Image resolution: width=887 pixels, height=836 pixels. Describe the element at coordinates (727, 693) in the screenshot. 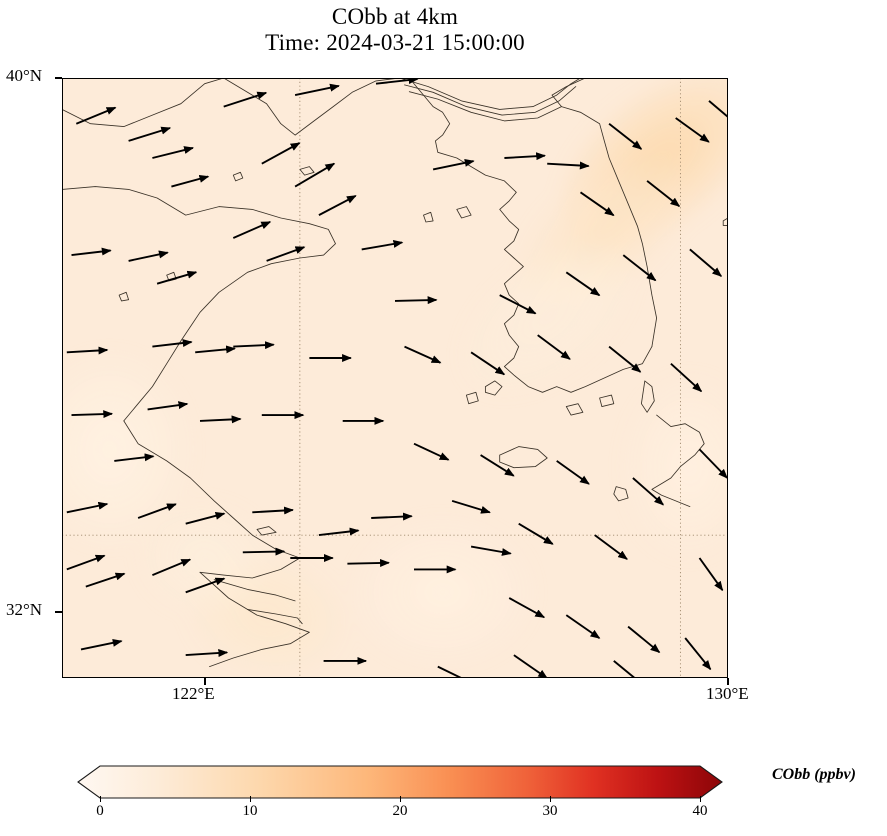

I see `axis-label-lon-130: 130°E` at that location.